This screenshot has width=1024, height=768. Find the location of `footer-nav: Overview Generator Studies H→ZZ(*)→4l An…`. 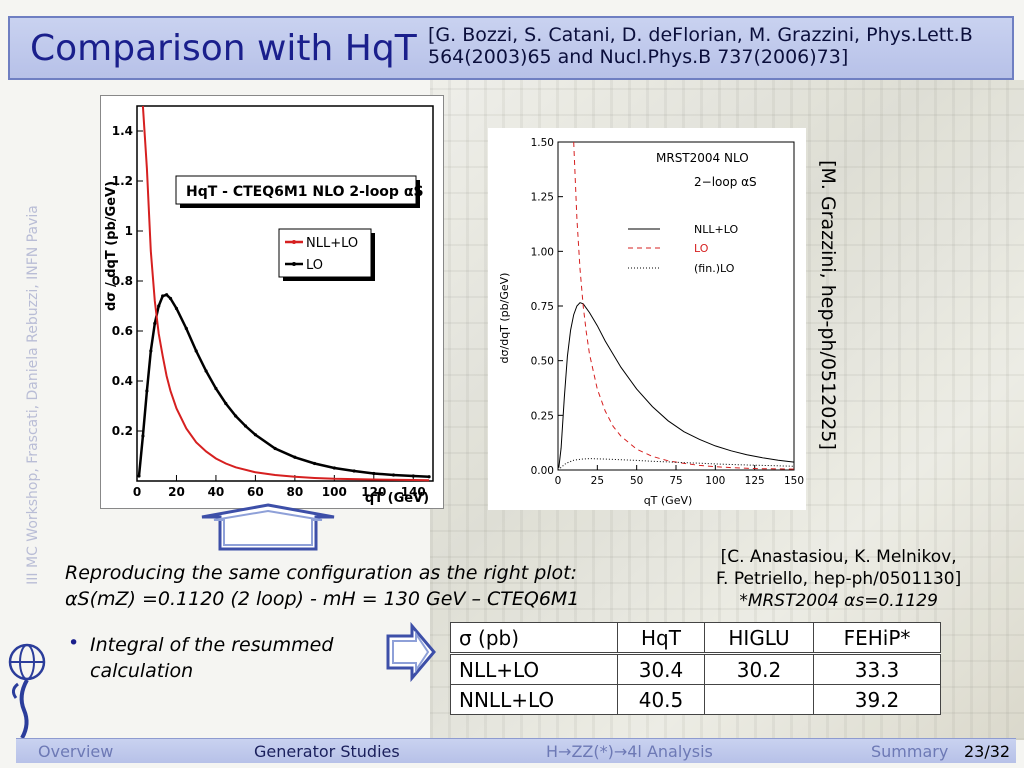

footer-nav: Overview Generator Studies H→ZZ(*)→4l An… is located at coordinates (516, 750).